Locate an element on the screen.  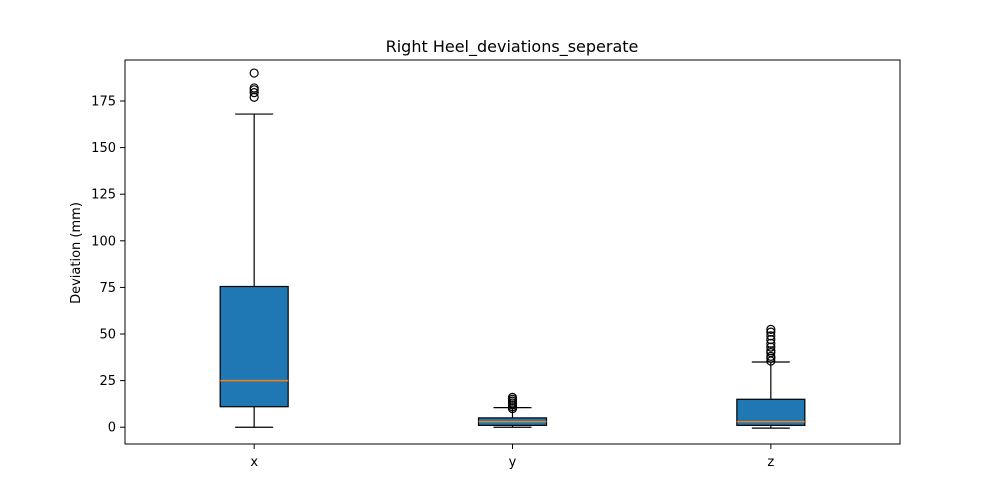
y-tick-label: 100 is located at coordinates (103, 241).